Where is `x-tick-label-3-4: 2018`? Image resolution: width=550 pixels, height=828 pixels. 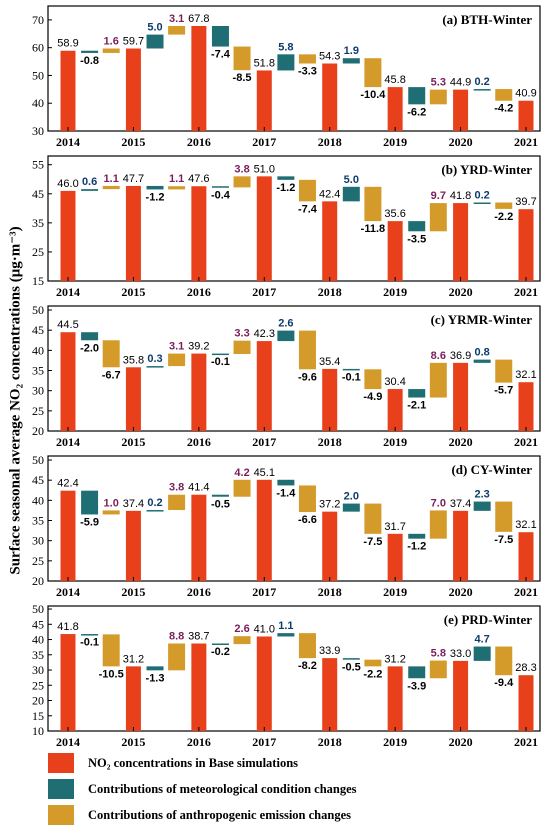 x-tick-label-3-4: 2018 is located at coordinates (330, 592).